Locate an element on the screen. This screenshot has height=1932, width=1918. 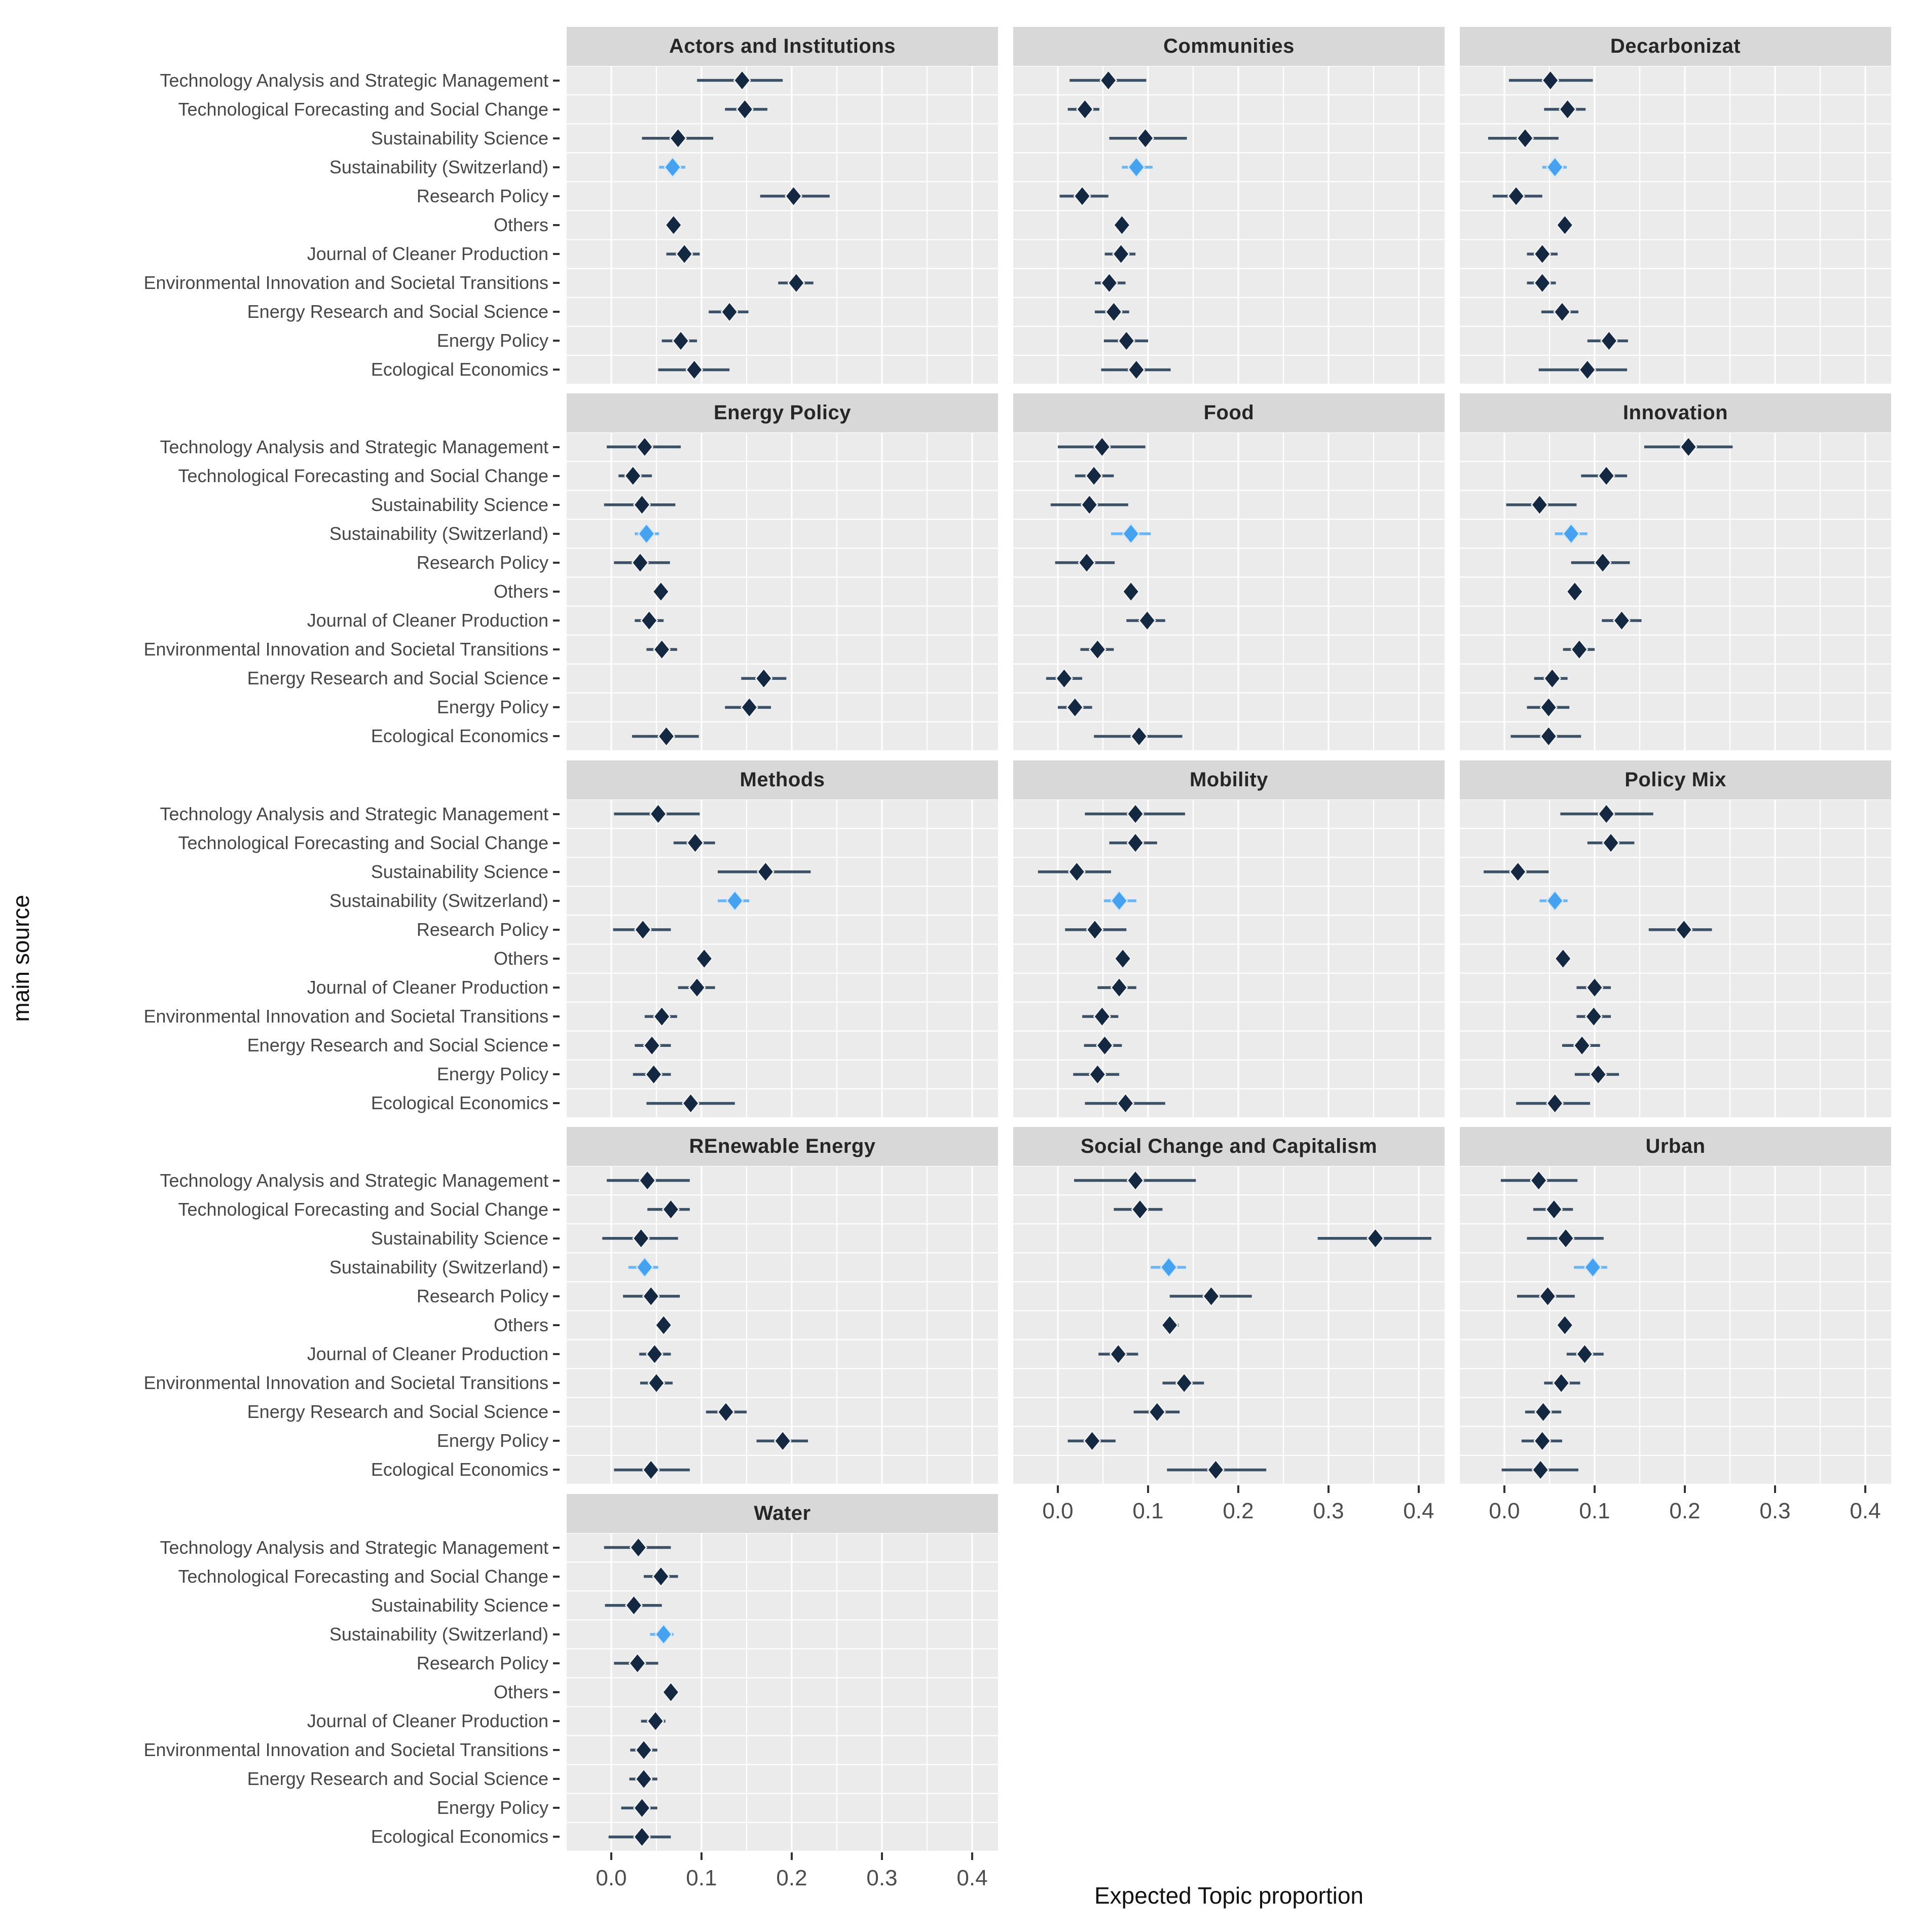
y-tick-label: Ecological Economics is located at coordinates (459, 370).